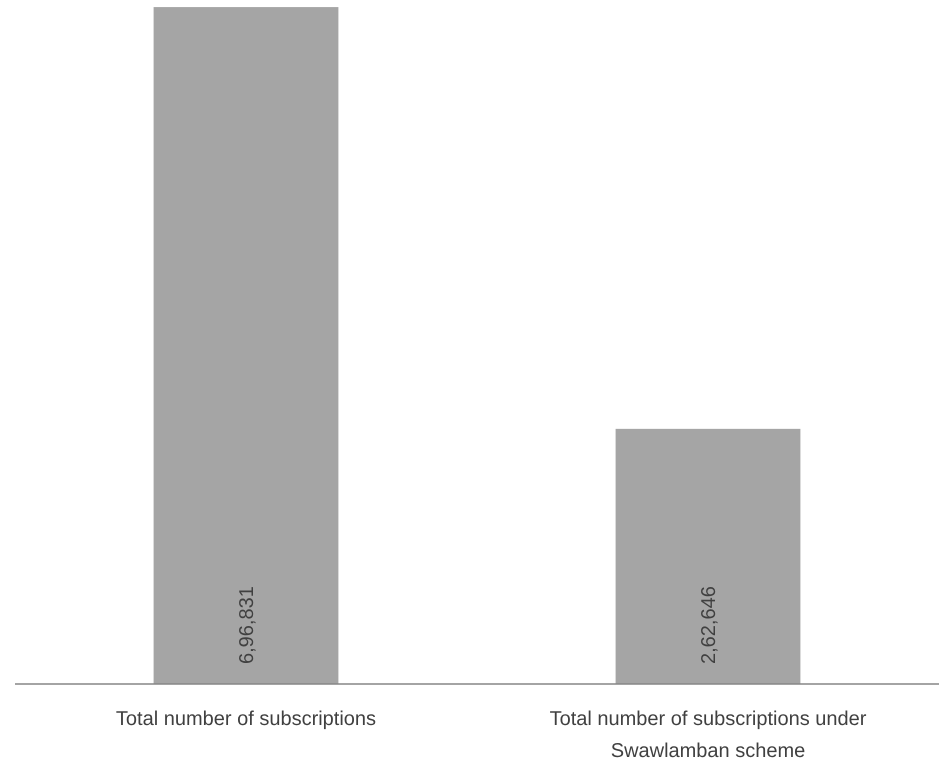 The image size is (944, 766). I want to click on data-label: 2,62,646, so click(709, 625).